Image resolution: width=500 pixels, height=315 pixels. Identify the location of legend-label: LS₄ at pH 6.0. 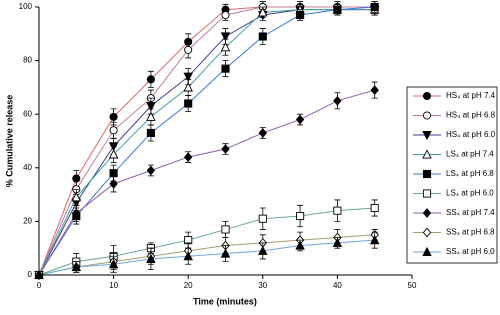
(470, 193).